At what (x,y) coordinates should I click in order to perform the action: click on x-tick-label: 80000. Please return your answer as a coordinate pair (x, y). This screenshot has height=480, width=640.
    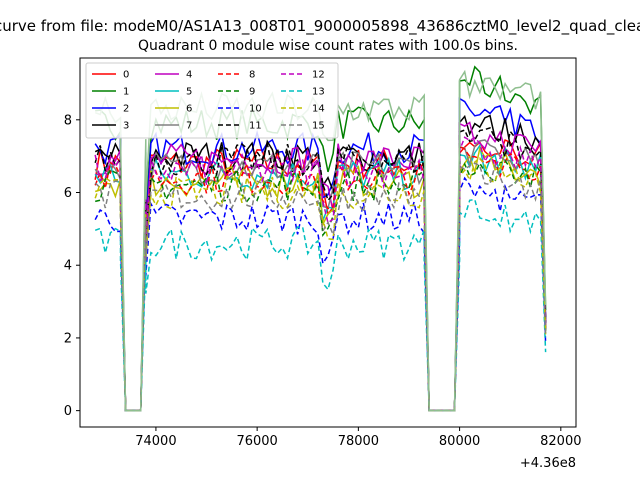
    Looking at the image, I should click on (459, 441).